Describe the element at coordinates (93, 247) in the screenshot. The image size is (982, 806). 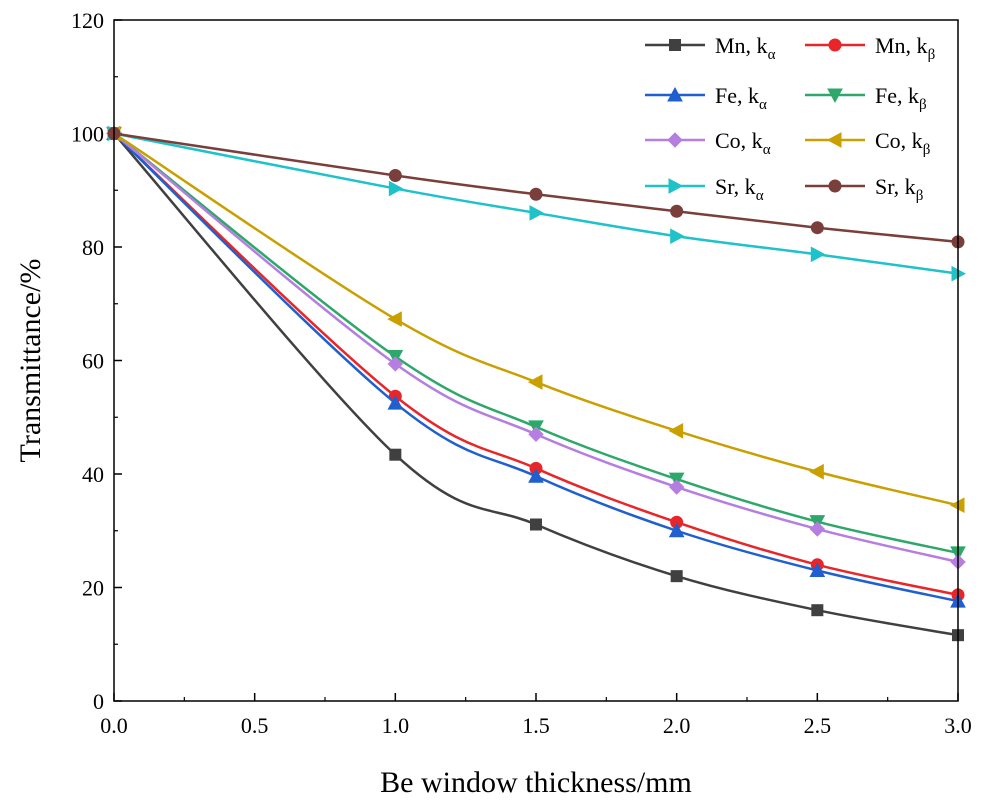
I see `y-tick-label: 80` at that location.